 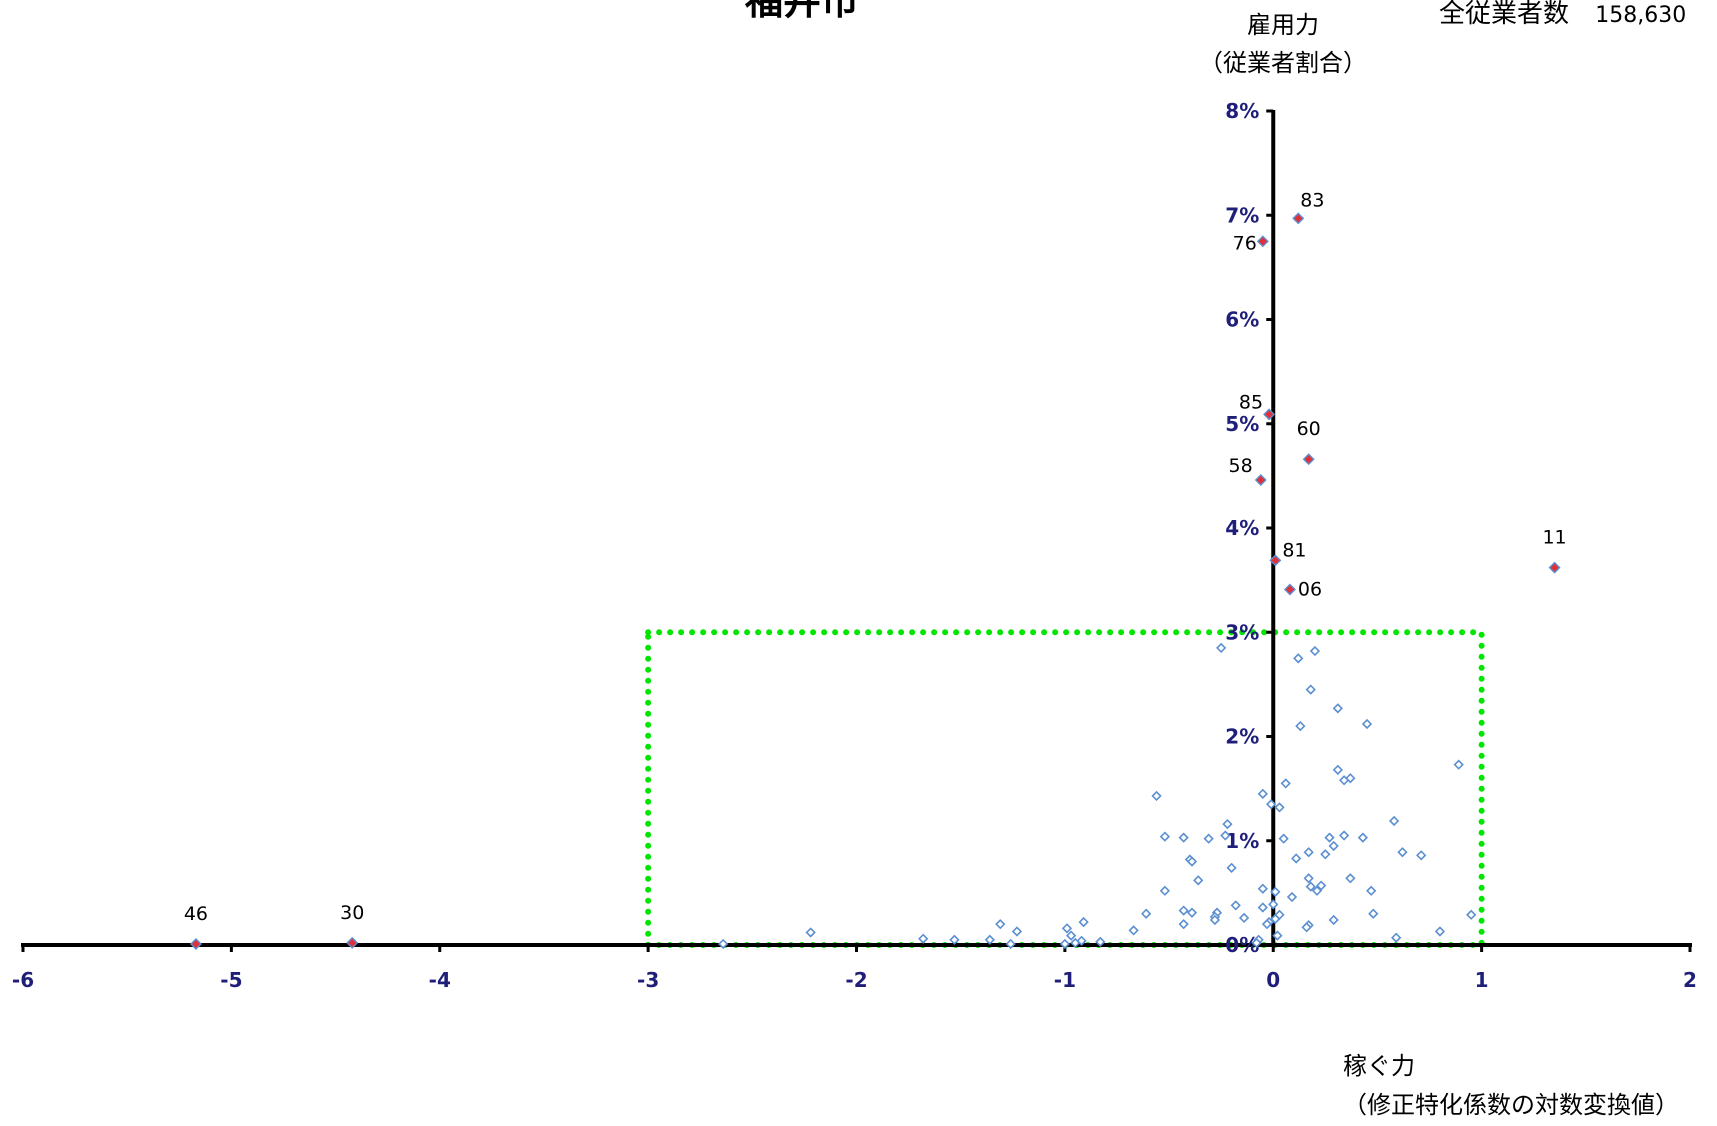 I want to click on y-tick-label: 6%, so click(x=1242, y=320).